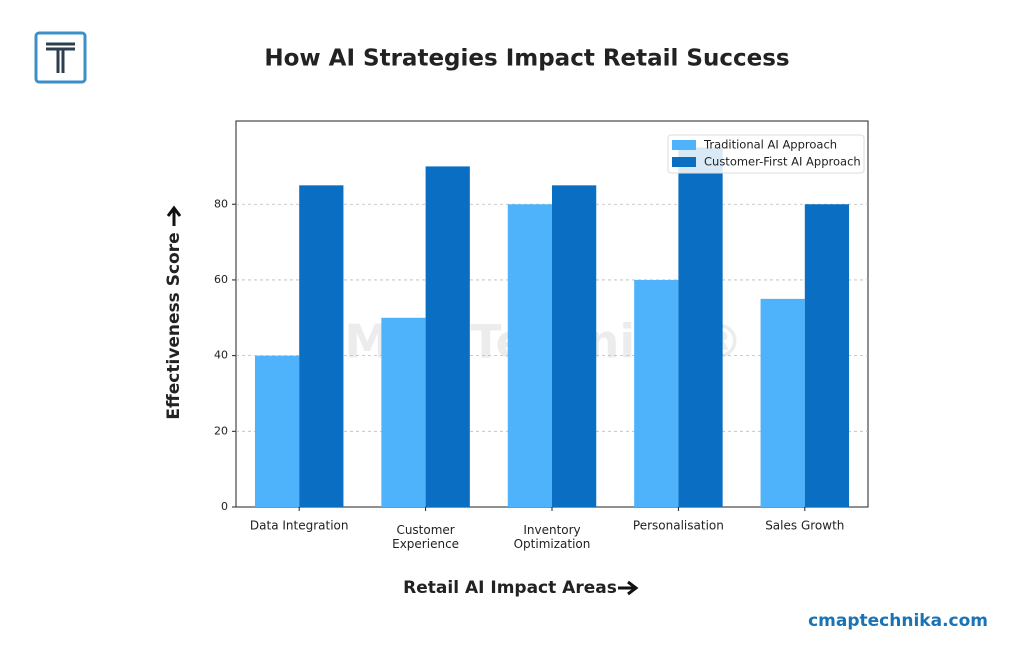 The image size is (1024, 658). What do you see at coordinates (804, 526) in the screenshot?
I see `x-tick-label: Sales Growth` at bounding box center [804, 526].